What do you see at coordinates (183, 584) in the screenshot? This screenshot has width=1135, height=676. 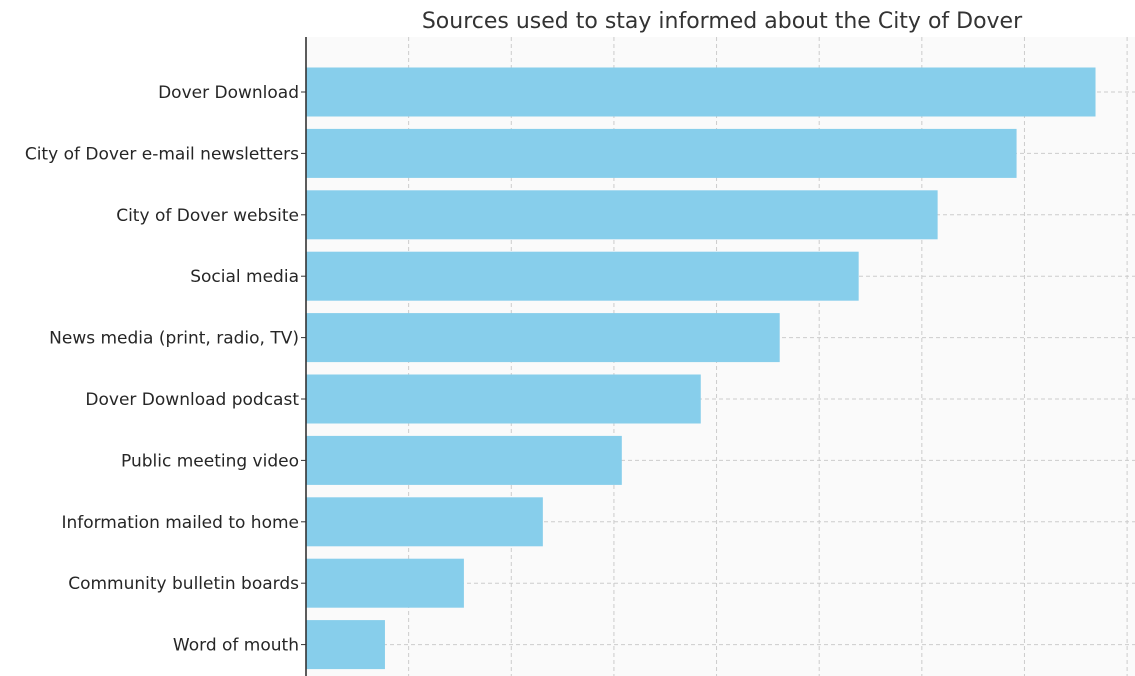 I see `y-tick-label: Community bulletin boards` at bounding box center [183, 584].